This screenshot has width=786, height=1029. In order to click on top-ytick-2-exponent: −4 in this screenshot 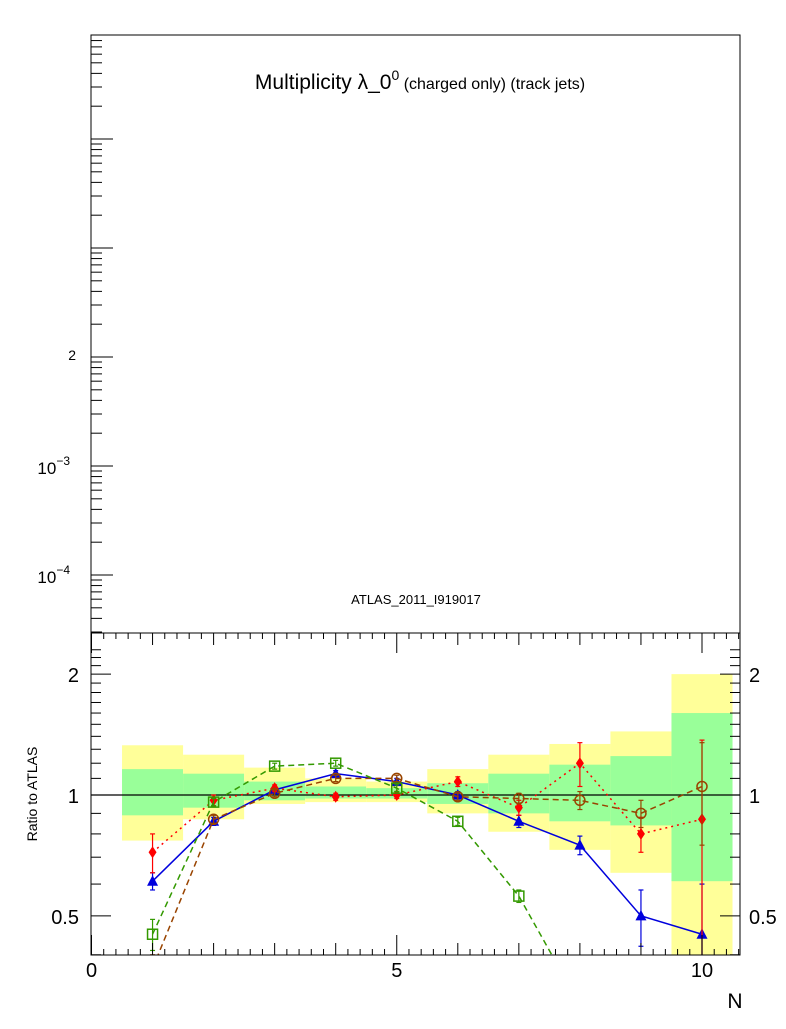, I will do `click(63, 570)`.